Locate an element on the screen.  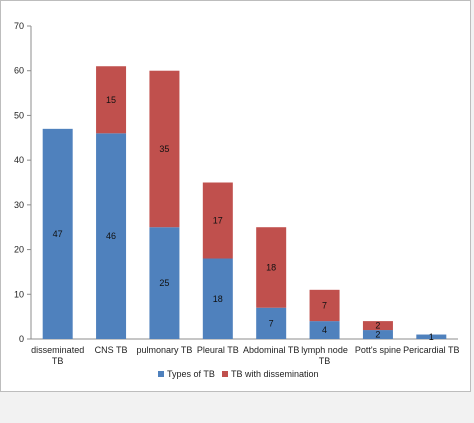
x-tick-label: Pott's spine is located at coordinates (378, 350).